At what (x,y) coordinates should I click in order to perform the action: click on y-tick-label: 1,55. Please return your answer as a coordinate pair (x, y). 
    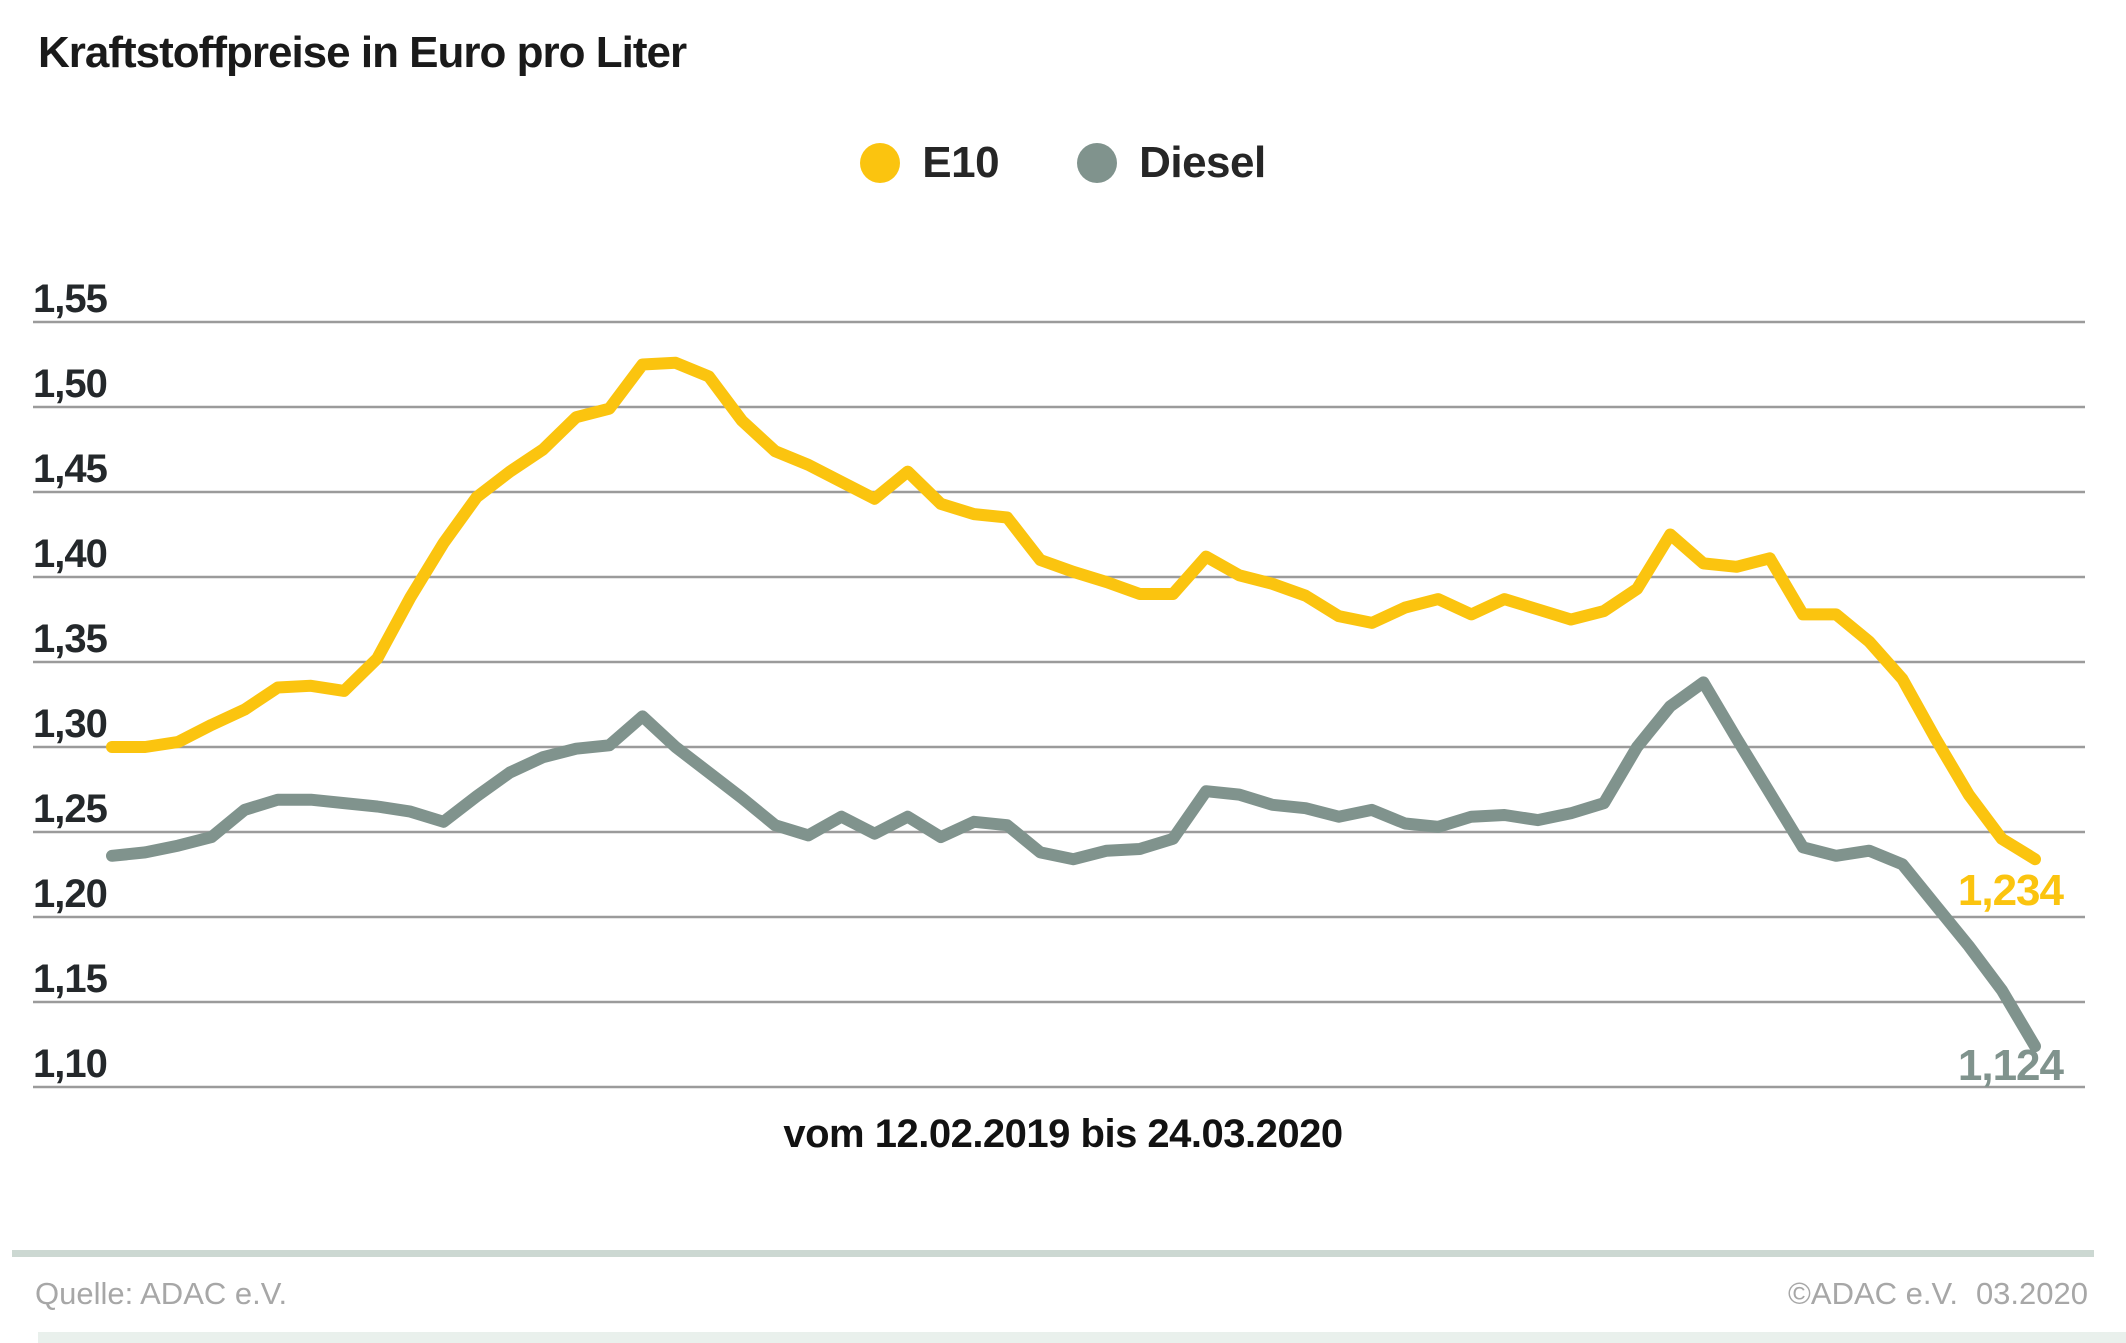
    Looking at the image, I should click on (70, 299).